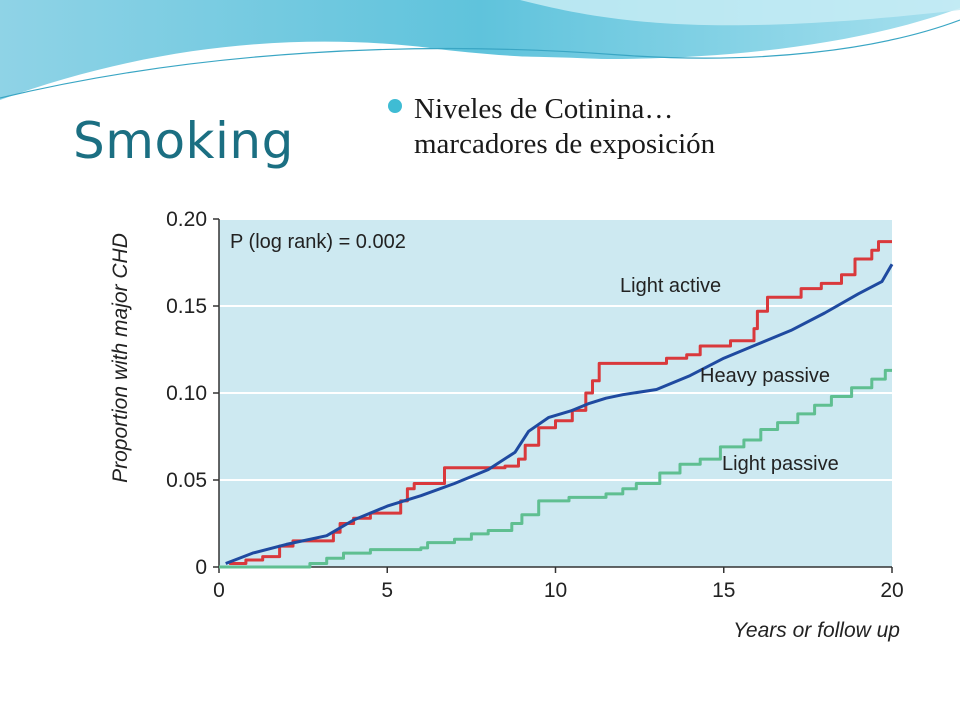 This screenshot has height=720, width=960. I want to click on x-tick-label: 15, so click(723, 590).